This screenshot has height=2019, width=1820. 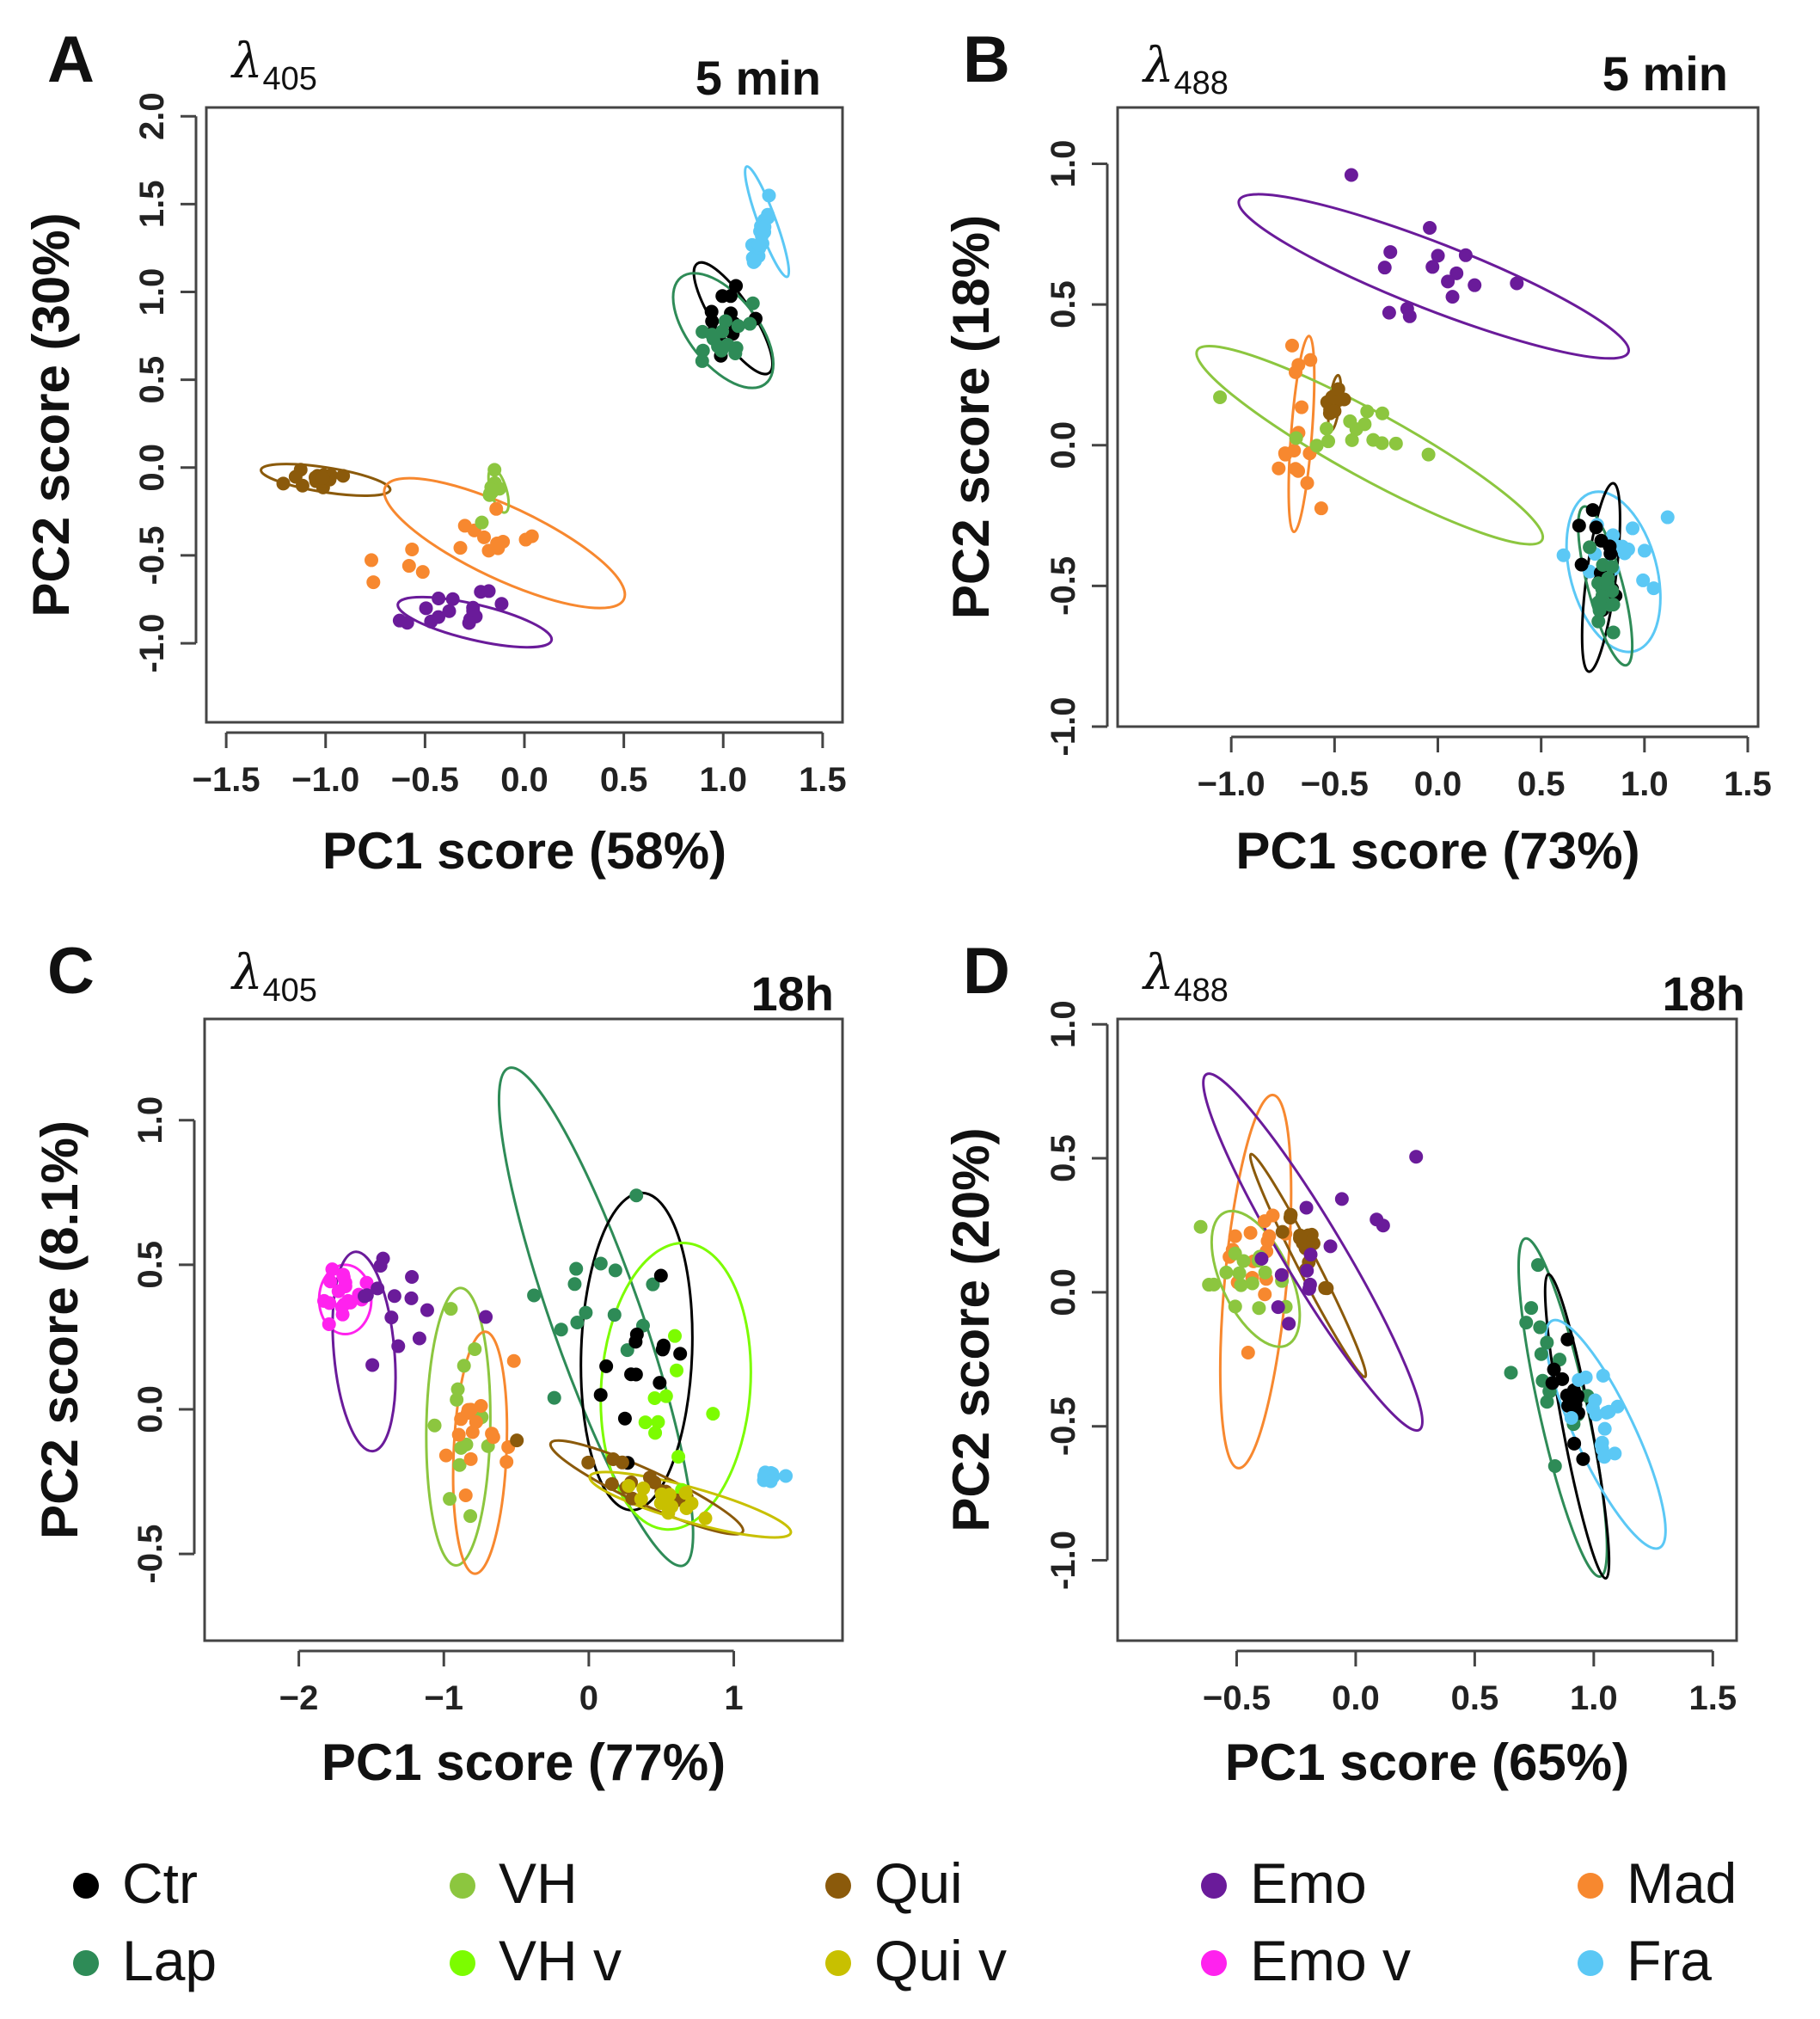 I want to click on point-qui-v, so click(x=641, y=1500).